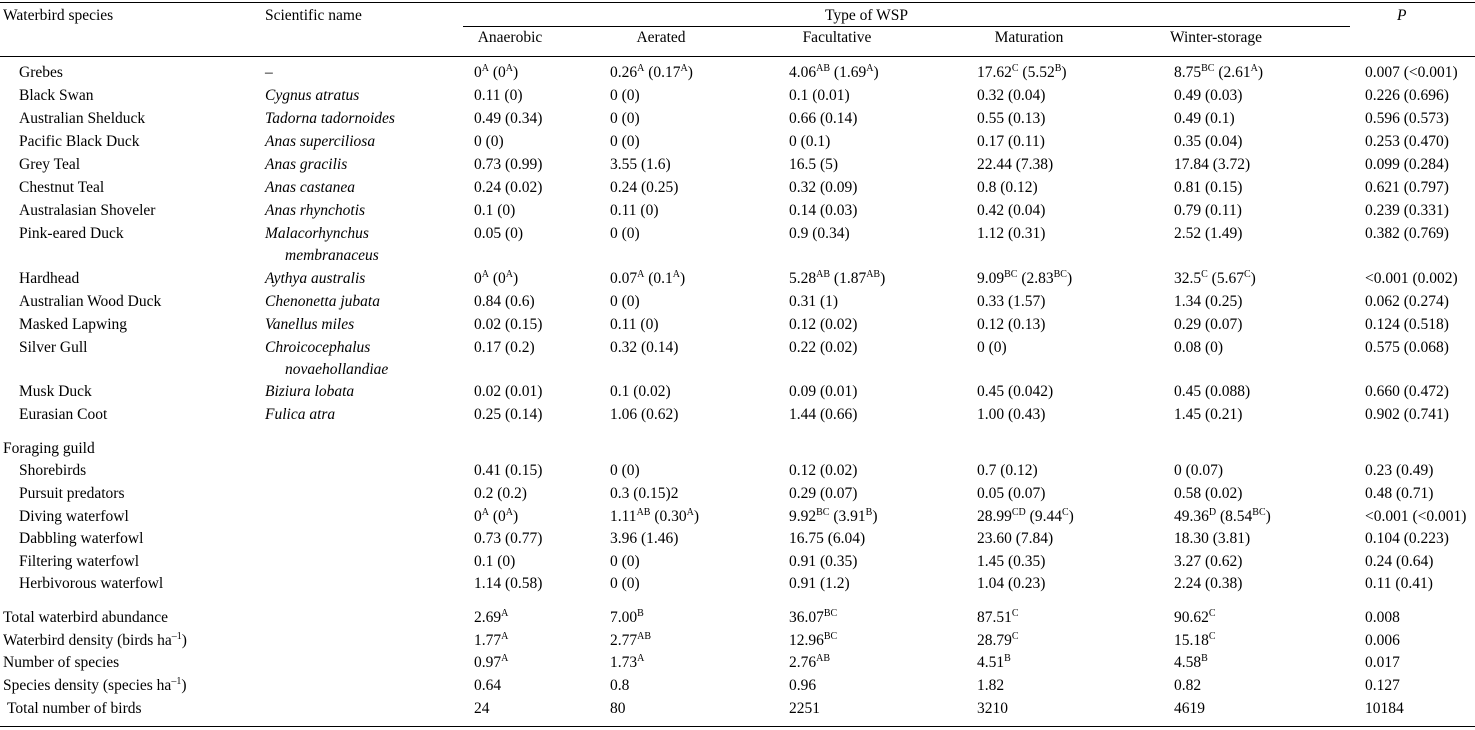 This screenshot has width=1475, height=730. What do you see at coordinates (1011, 141) in the screenshot?
I see `table-cell: 0.17 (0.11)` at bounding box center [1011, 141].